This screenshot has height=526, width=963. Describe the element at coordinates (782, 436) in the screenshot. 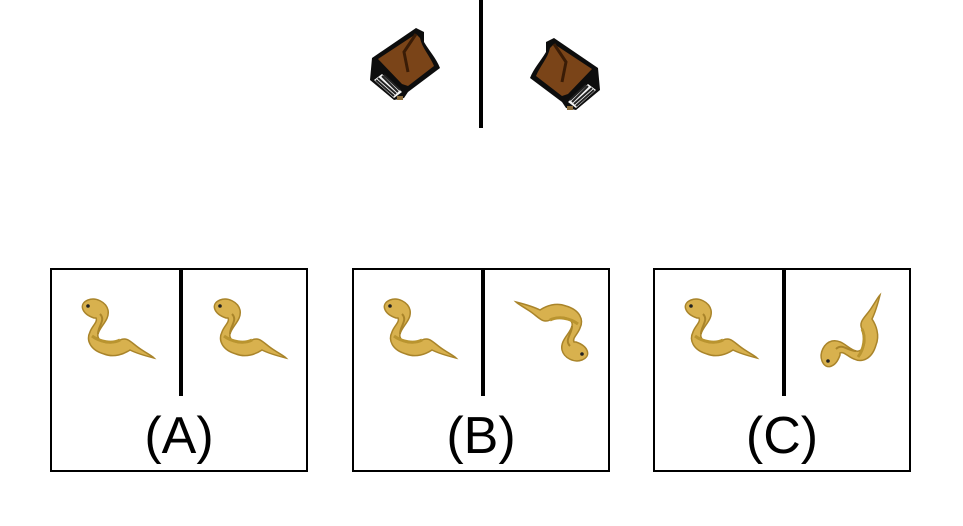

I see `option-label: (C)` at that location.